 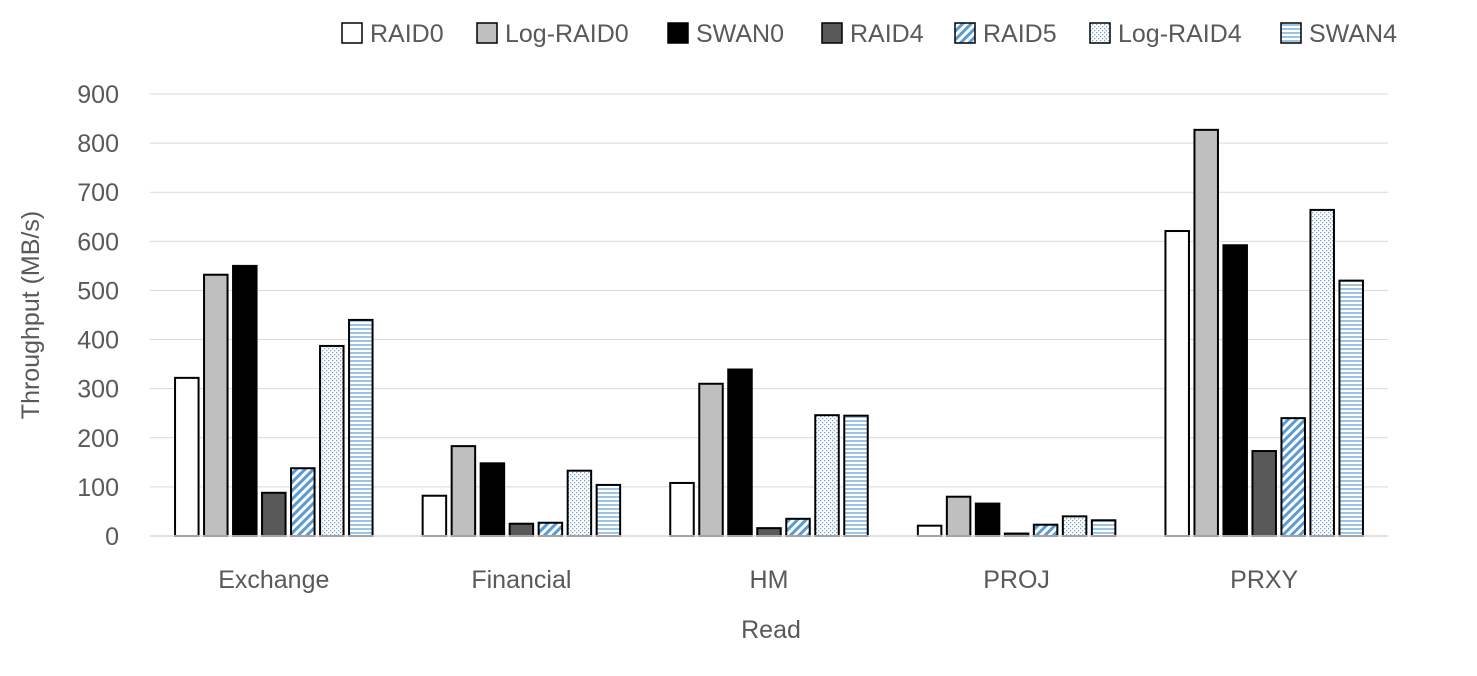 I want to click on bar-raid0-proj, so click(x=929, y=530).